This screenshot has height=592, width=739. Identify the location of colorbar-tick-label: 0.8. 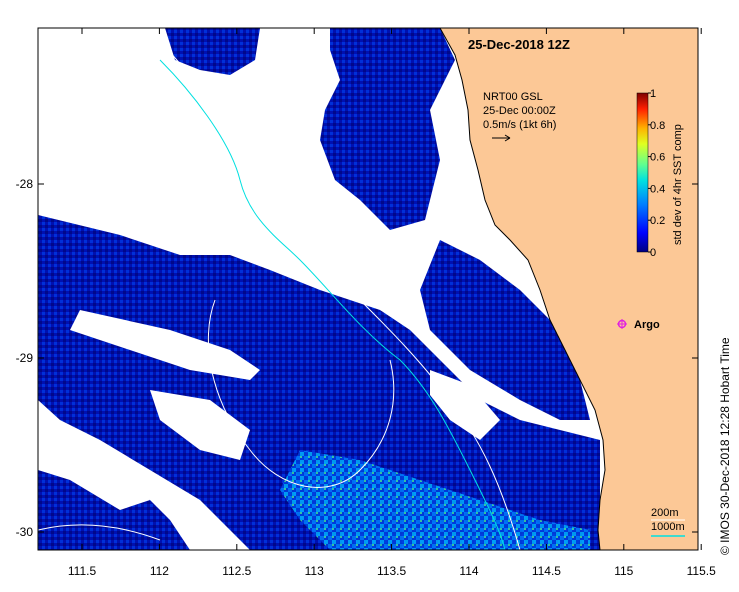
(657, 126).